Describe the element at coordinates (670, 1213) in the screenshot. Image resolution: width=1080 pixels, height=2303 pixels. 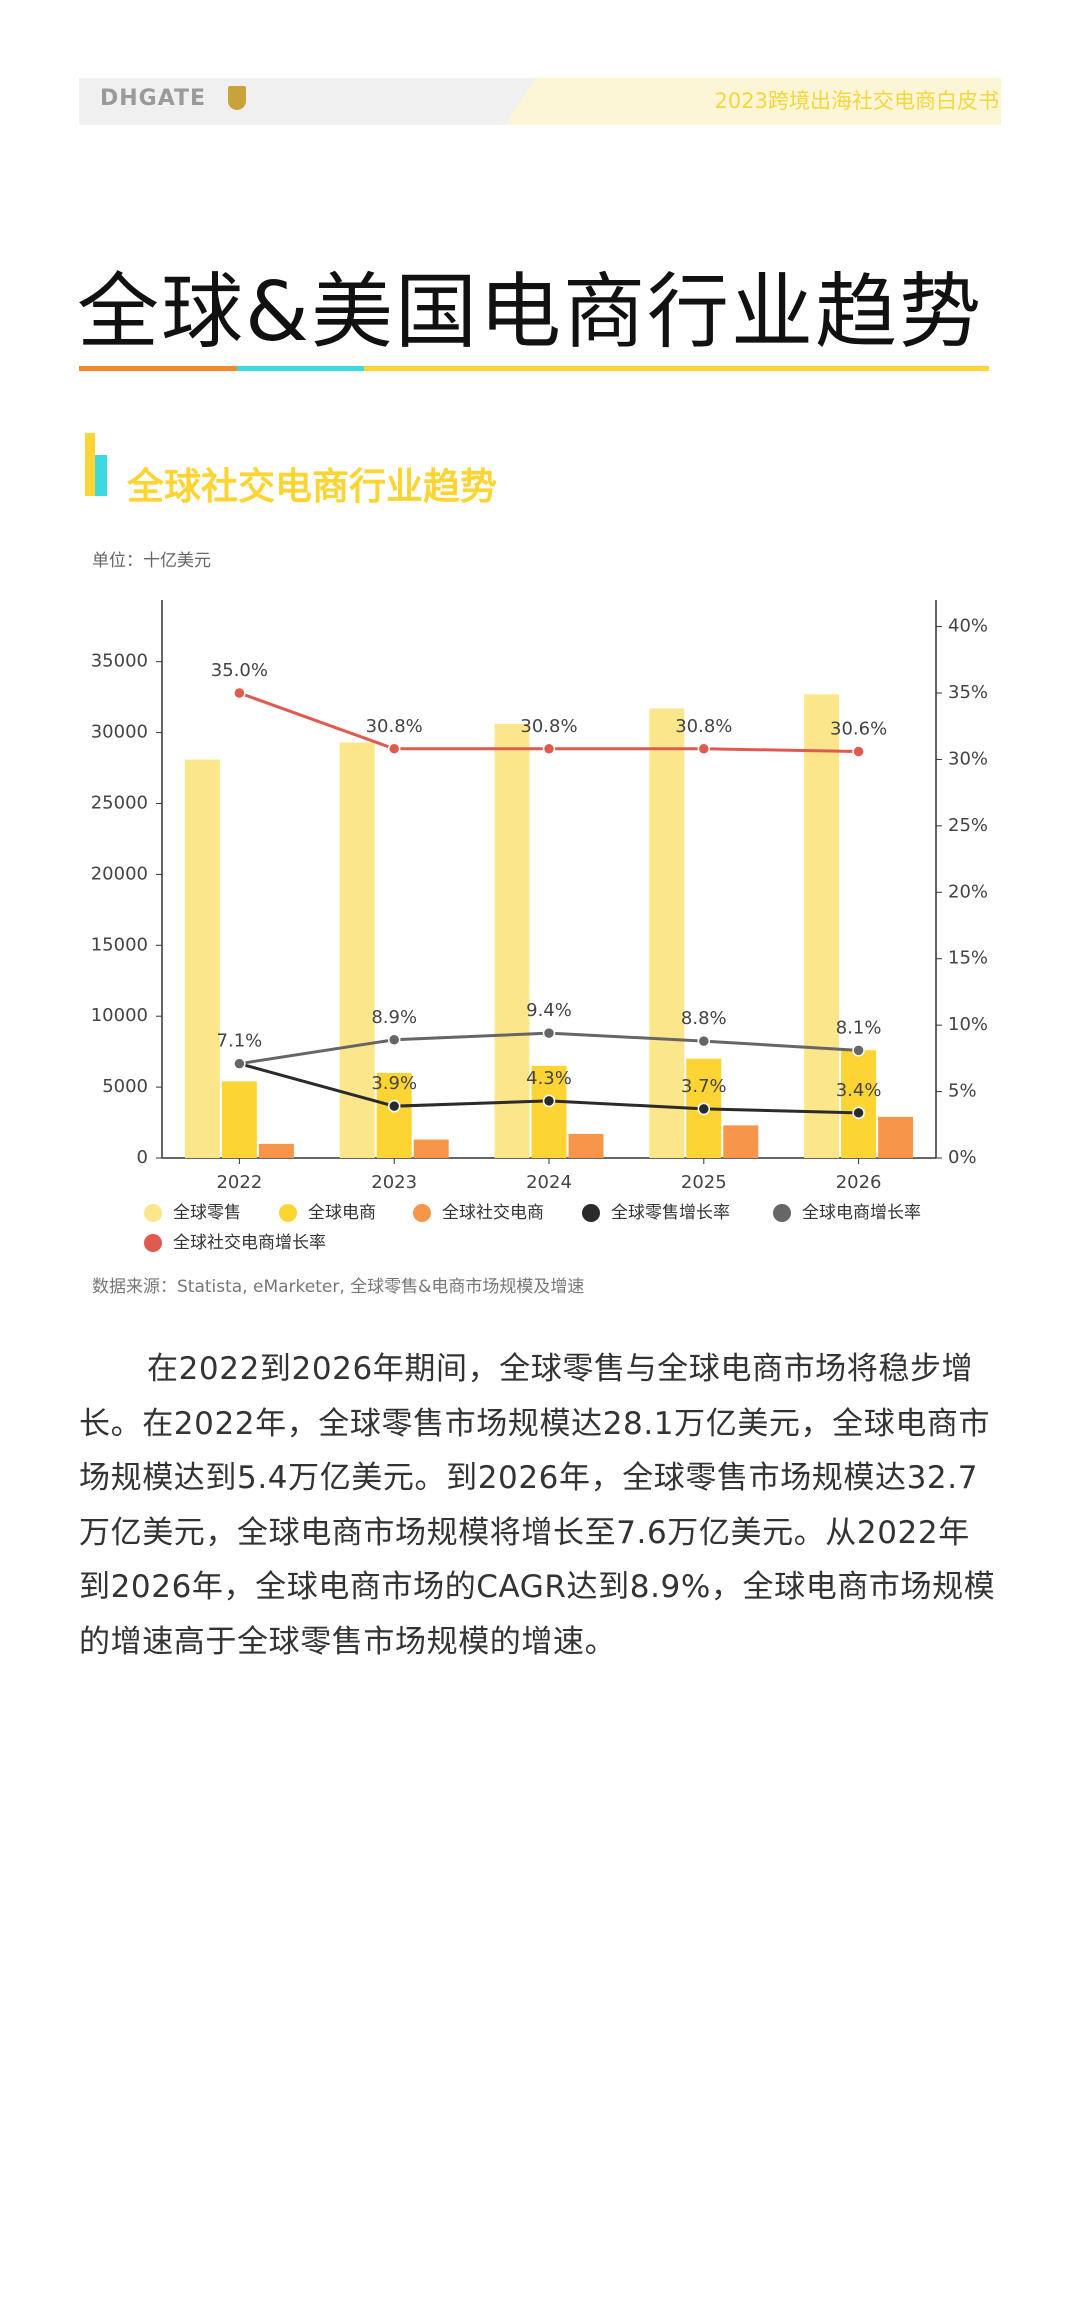
I see `legend-label: 全球零售增长率` at that location.